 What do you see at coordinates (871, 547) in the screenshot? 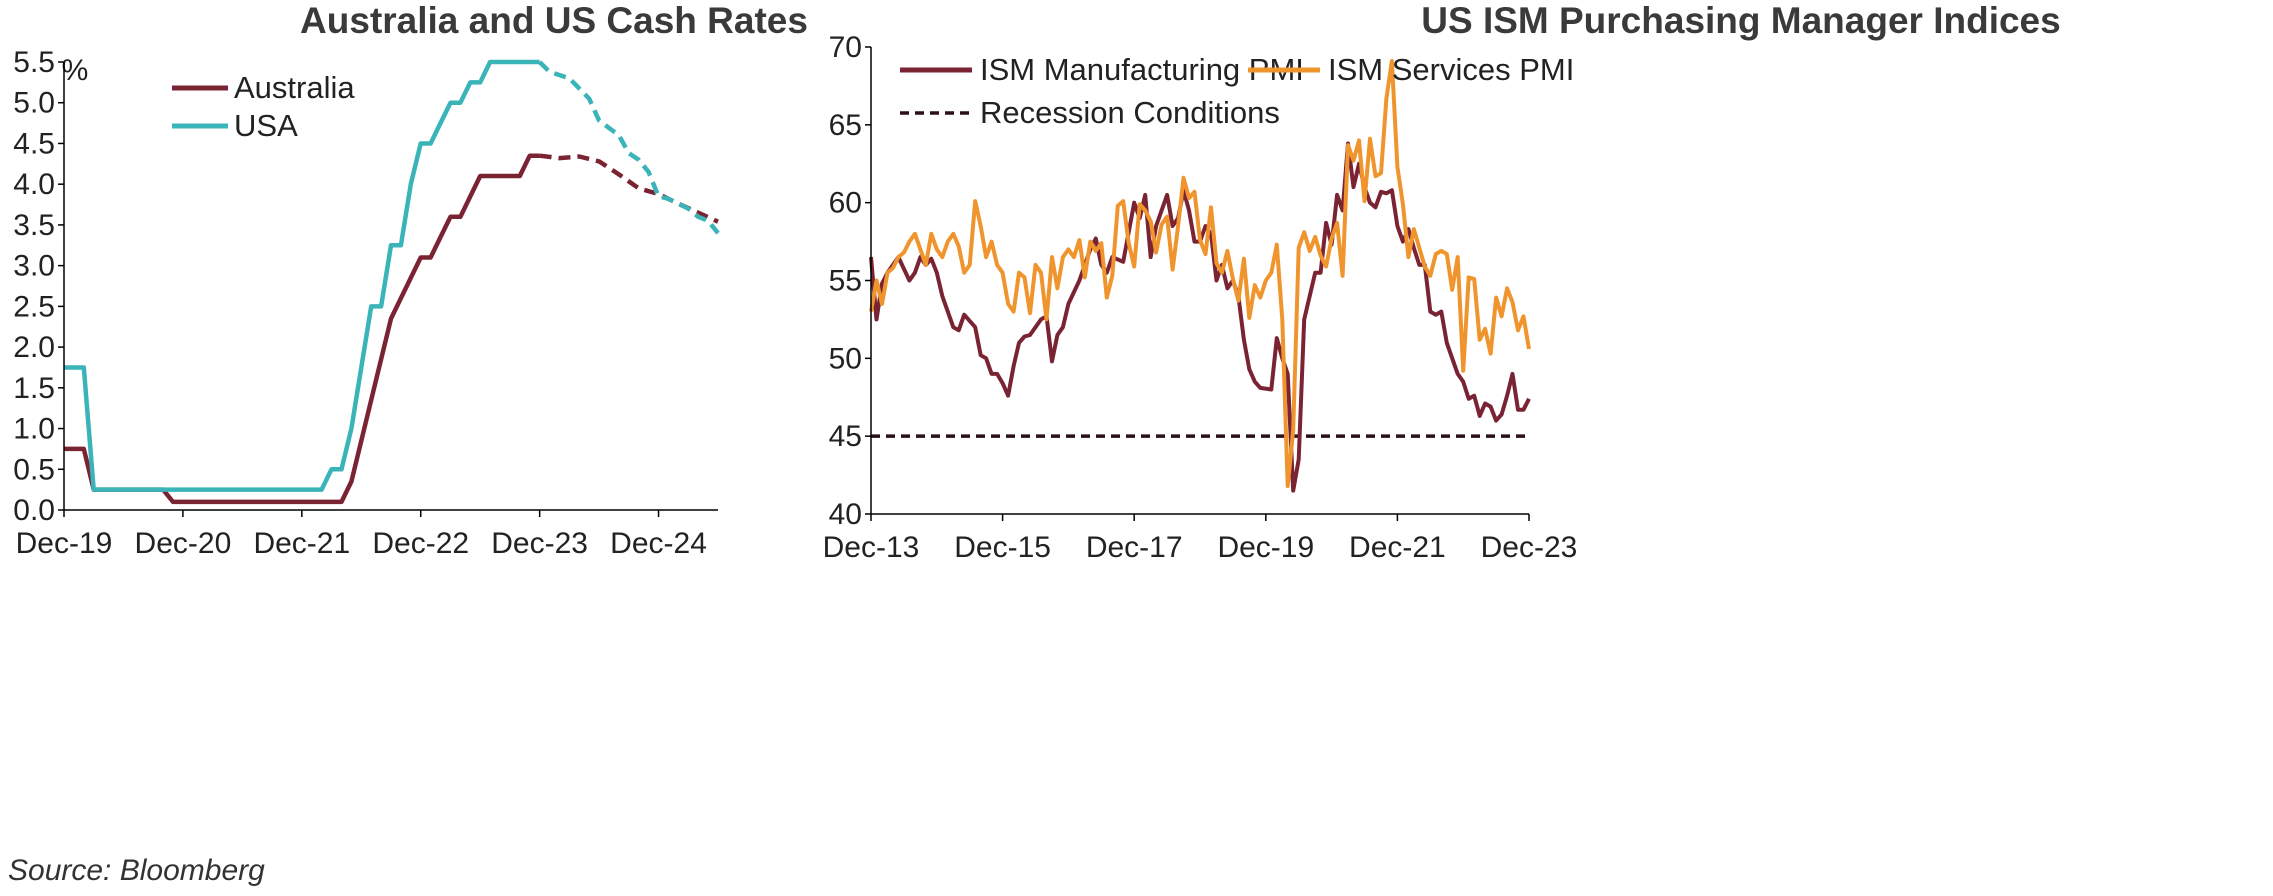
I see `x-tick-label: Dec-13` at bounding box center [871, 547].